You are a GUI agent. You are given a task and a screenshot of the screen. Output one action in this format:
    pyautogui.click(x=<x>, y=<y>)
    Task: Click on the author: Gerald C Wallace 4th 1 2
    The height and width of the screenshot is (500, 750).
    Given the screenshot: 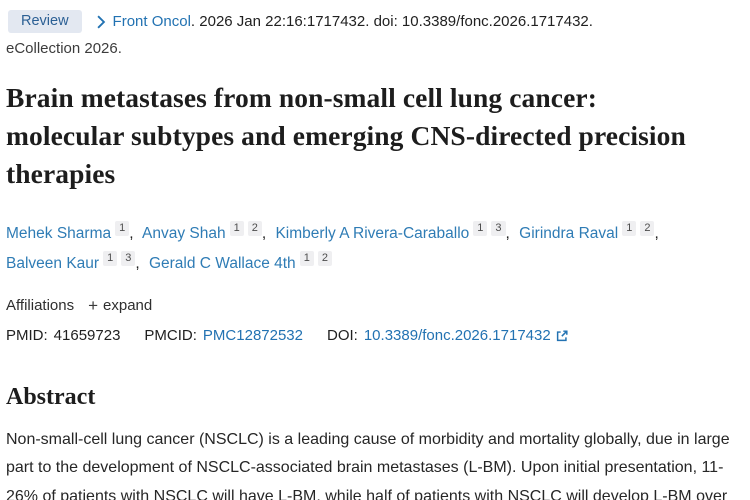 What is the action you would take?
    pyautogui.click(x=240, y=261)
    